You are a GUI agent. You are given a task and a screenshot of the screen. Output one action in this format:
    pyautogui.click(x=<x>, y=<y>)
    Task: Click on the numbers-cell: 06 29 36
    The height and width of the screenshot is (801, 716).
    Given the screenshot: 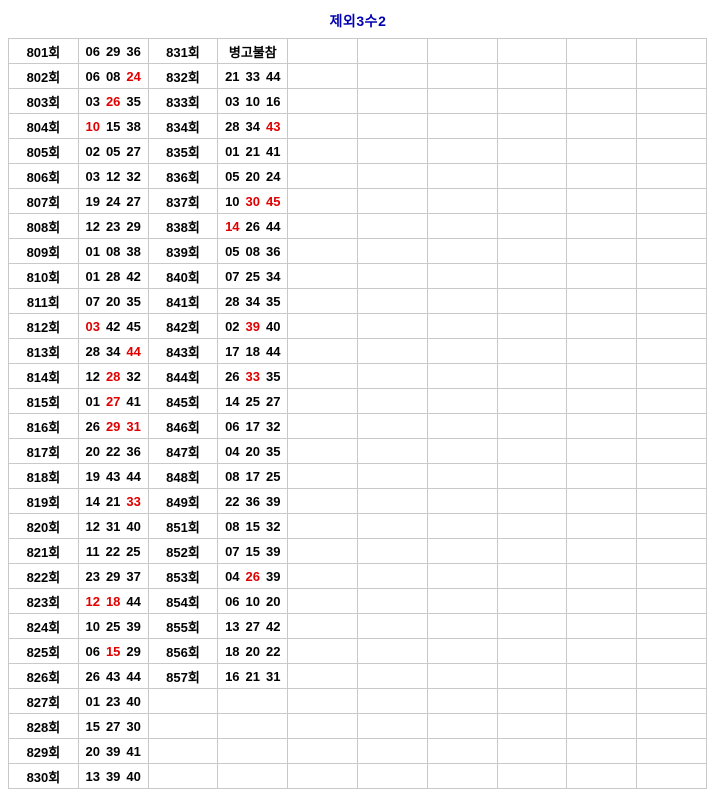 What is the action you would take?
    pyautogui.click(x=113, y=51)
    